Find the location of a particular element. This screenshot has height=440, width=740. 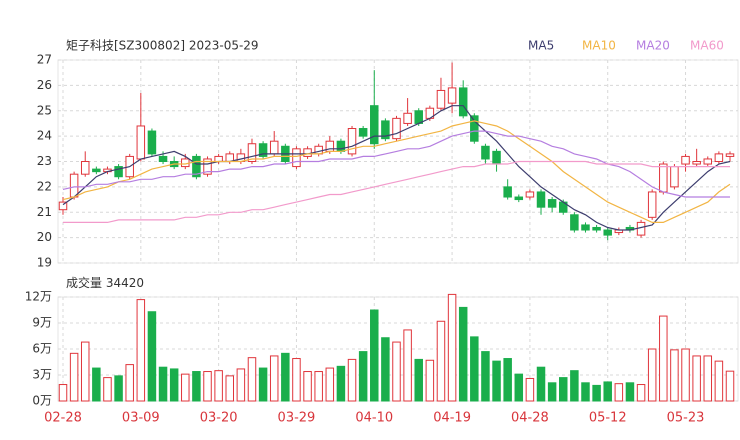

x-tick-label: 05-23 is located at coordinates (686, 418).